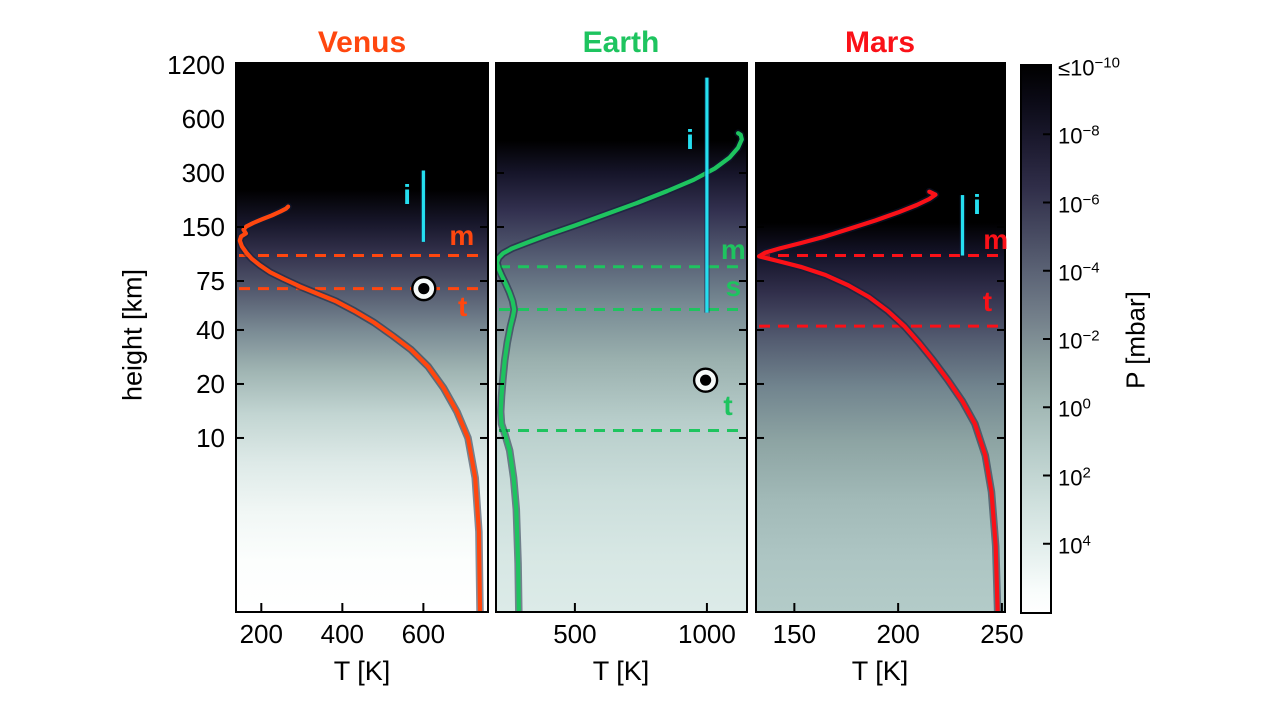  I want to click on mars-title: Mars, so click(880, 42).